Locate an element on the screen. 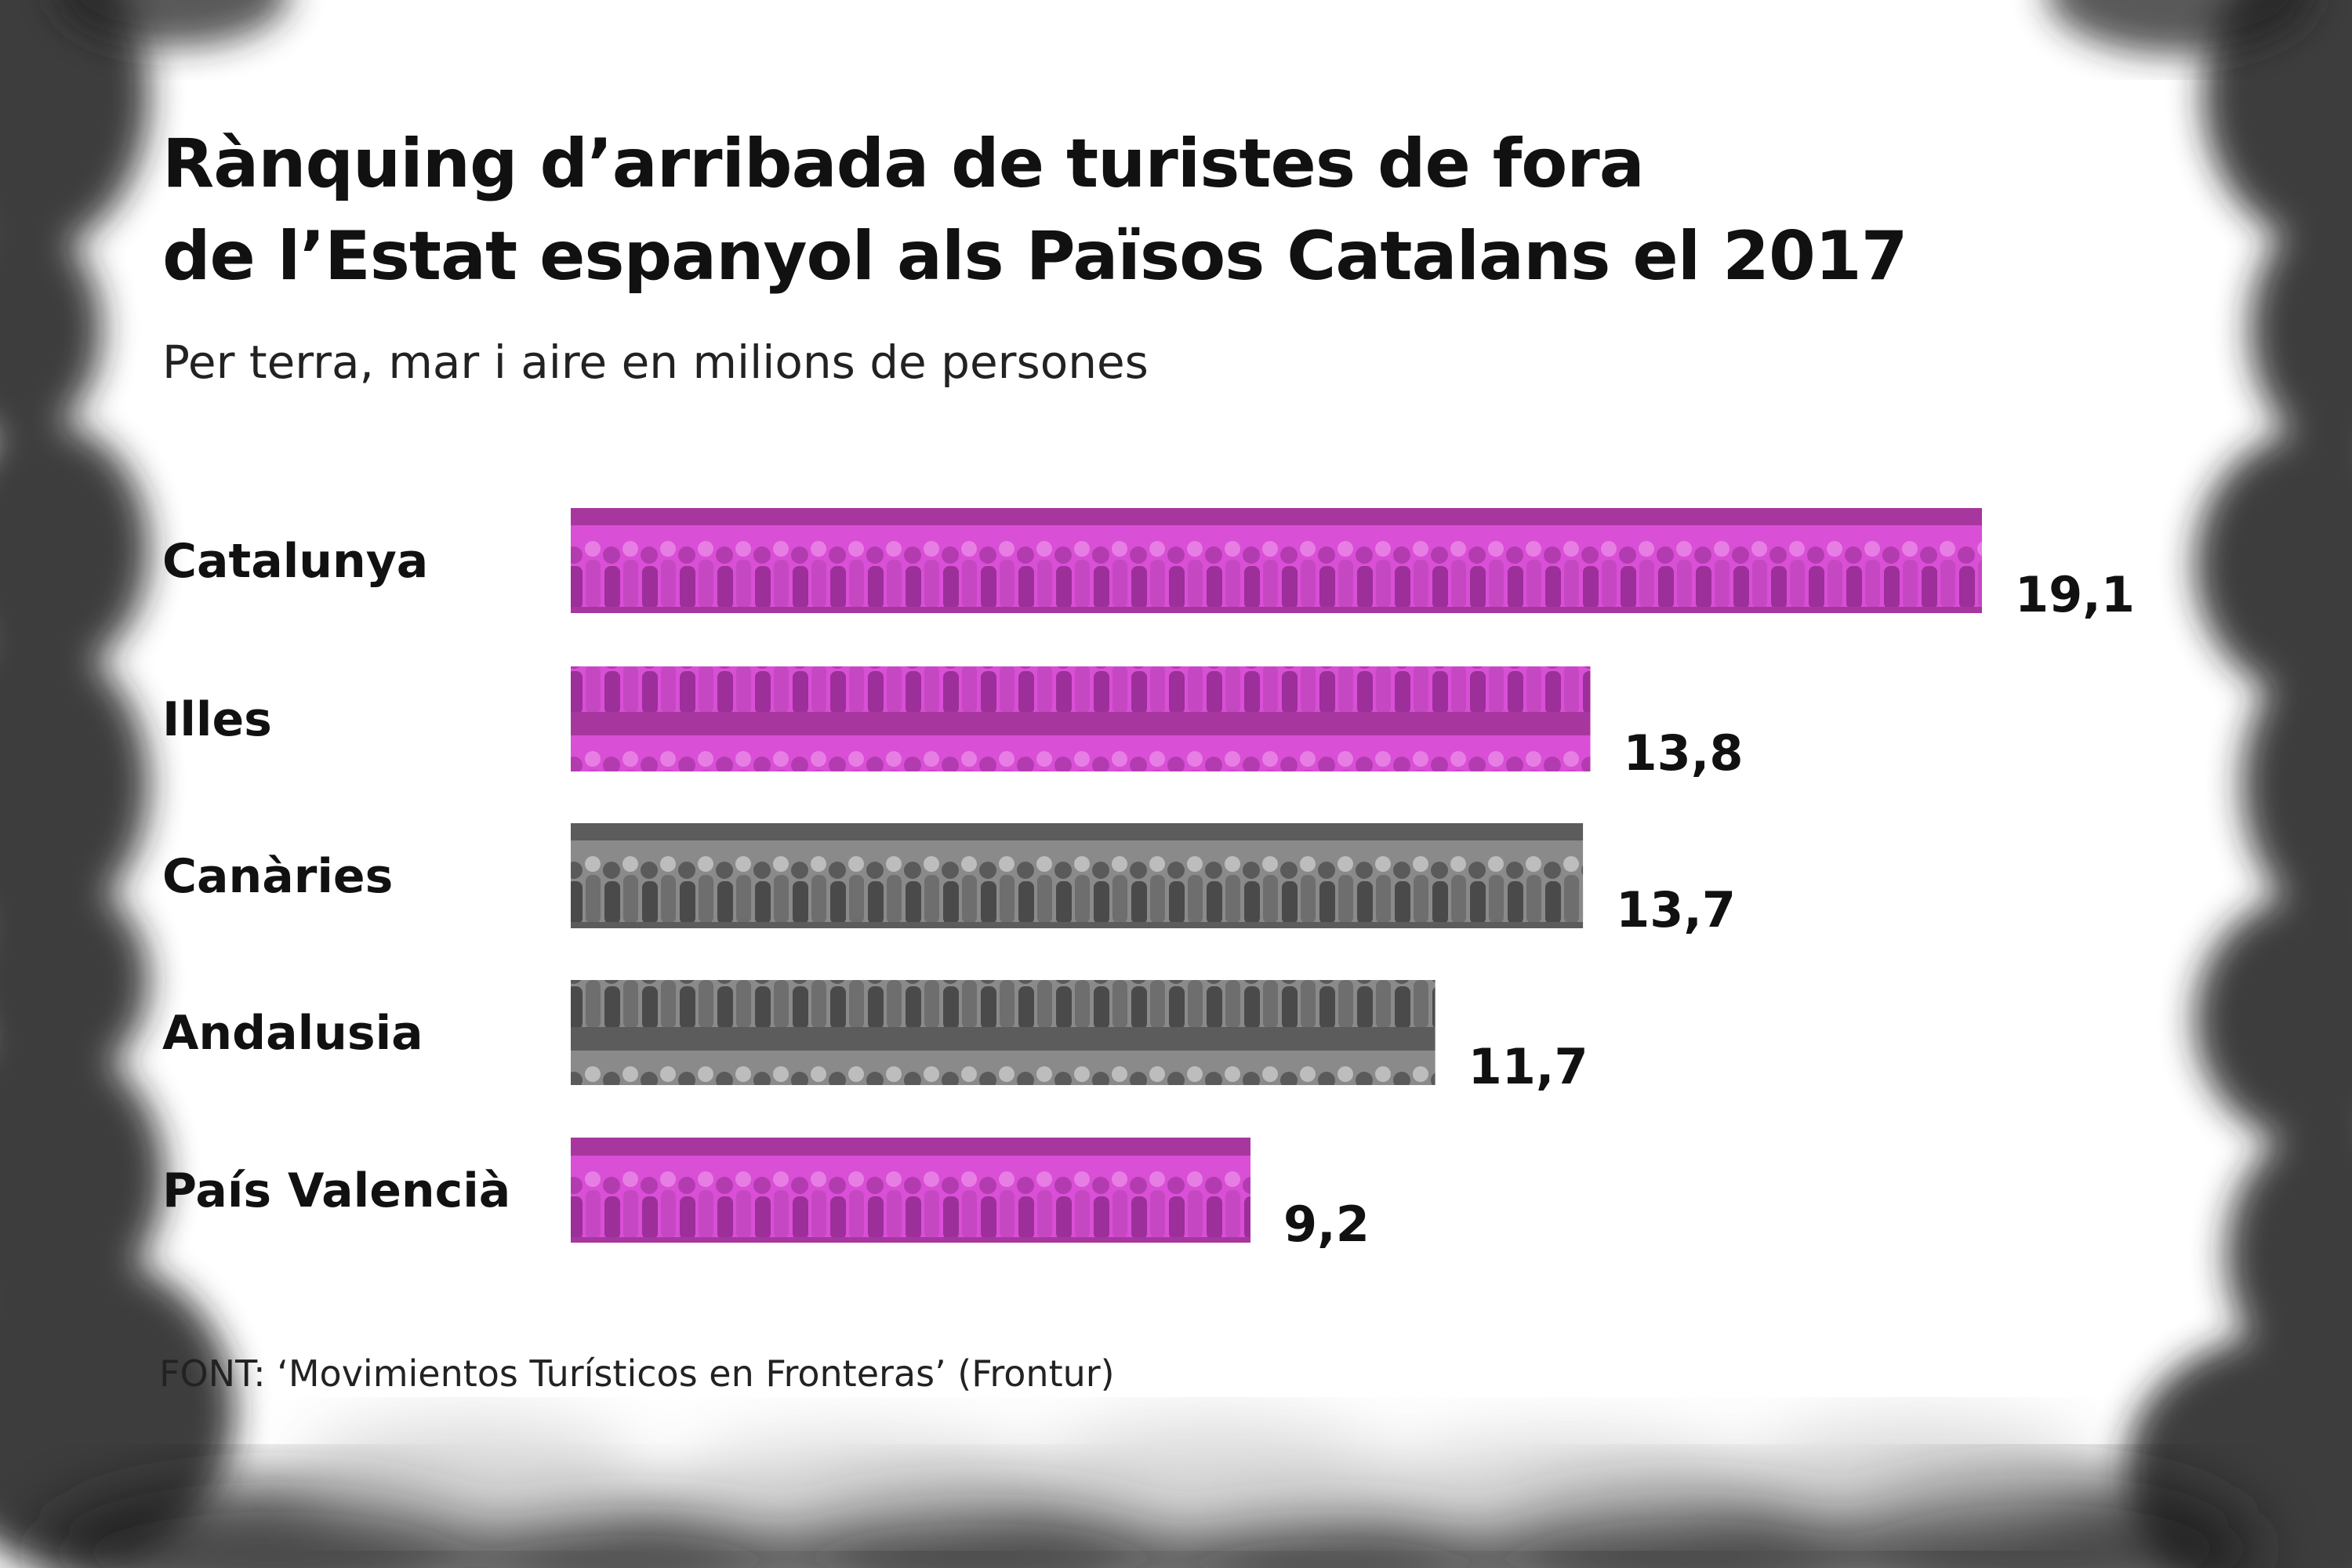 This screenshot has width=2352, height=1568. category-label: Illes is located at coordinates (217, 719).